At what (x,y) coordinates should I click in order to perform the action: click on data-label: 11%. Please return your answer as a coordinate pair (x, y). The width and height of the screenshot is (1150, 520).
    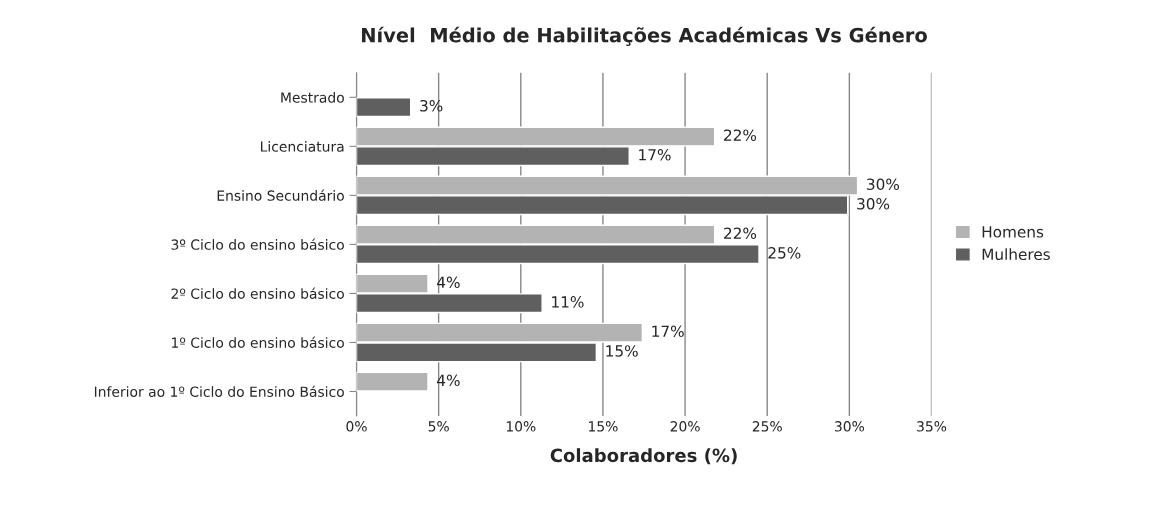
    Looking at the image, I should click on (568, 302).